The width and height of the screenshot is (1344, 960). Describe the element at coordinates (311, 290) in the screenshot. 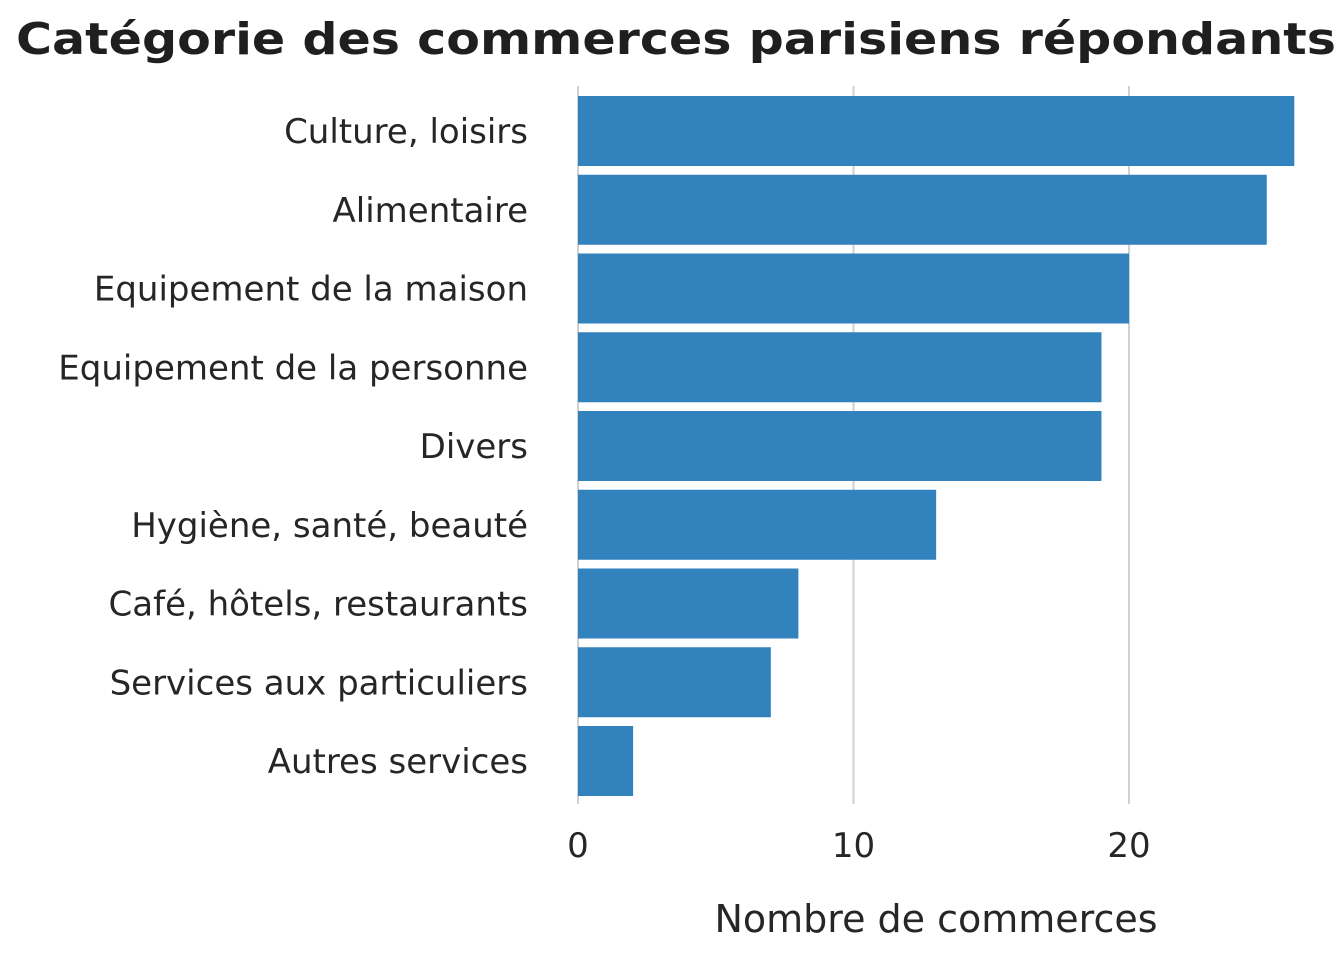

I see `category-label: Equipement de la maison` at that location.